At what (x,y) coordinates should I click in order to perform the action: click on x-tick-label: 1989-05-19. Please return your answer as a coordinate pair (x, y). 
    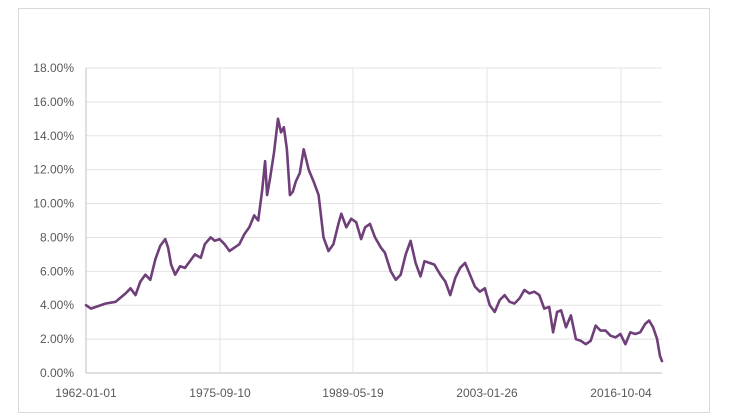
    Looking at the image, I should click on (353, 393).